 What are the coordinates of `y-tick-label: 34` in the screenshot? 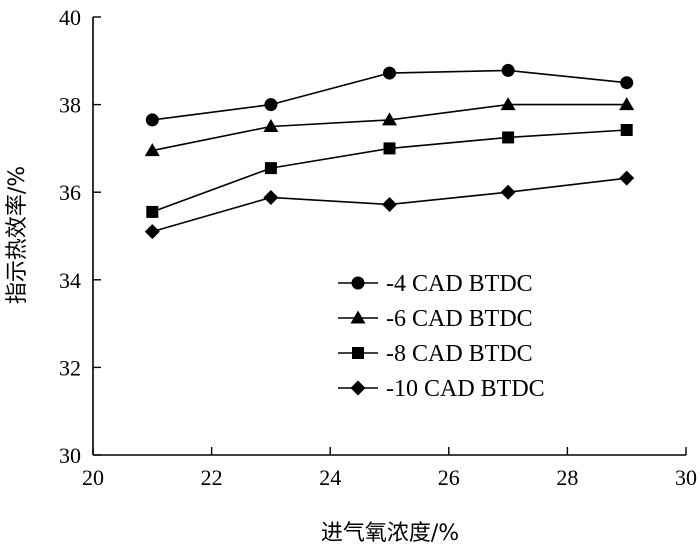 It's located at (70, 280).